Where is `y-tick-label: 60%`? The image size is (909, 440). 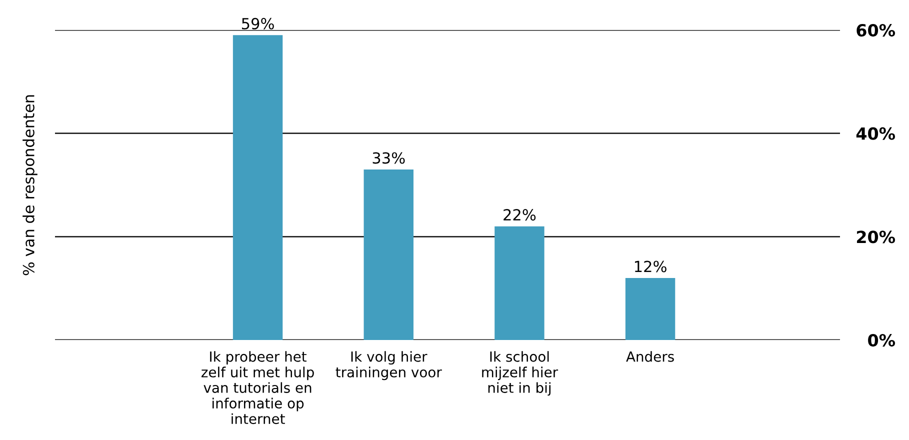 y-tick-label: 60% is located at coordinates (876, 30).